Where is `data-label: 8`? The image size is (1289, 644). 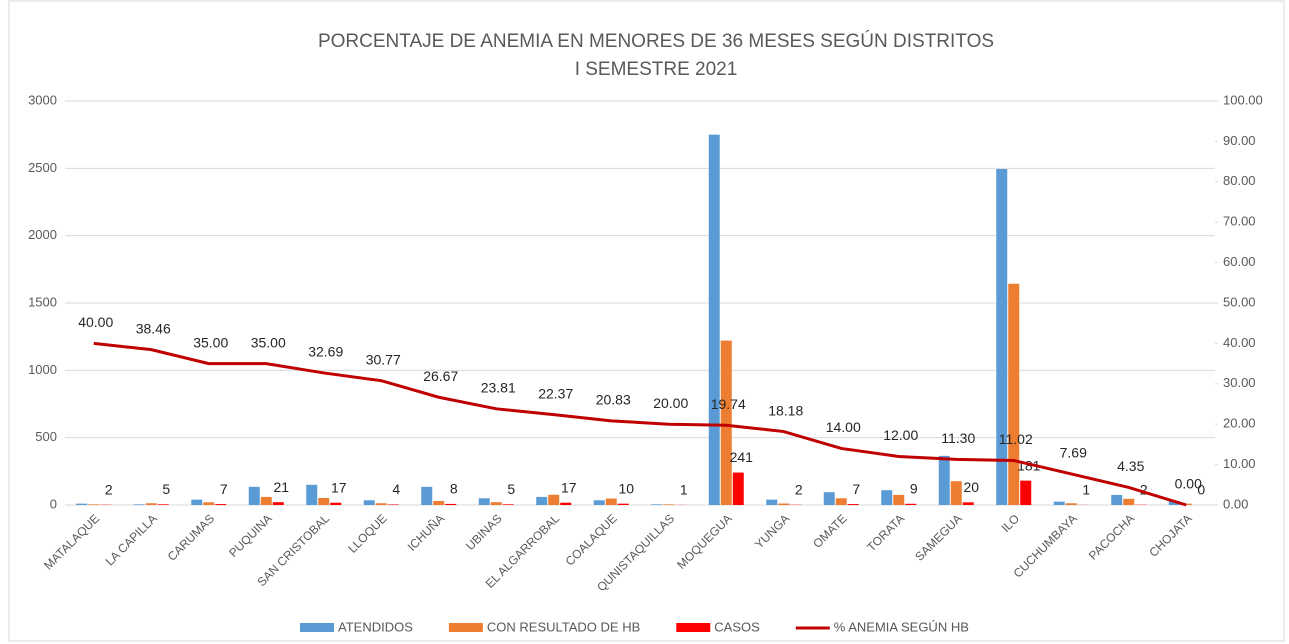
data-label: 8 is located at coordinates (454, 489).